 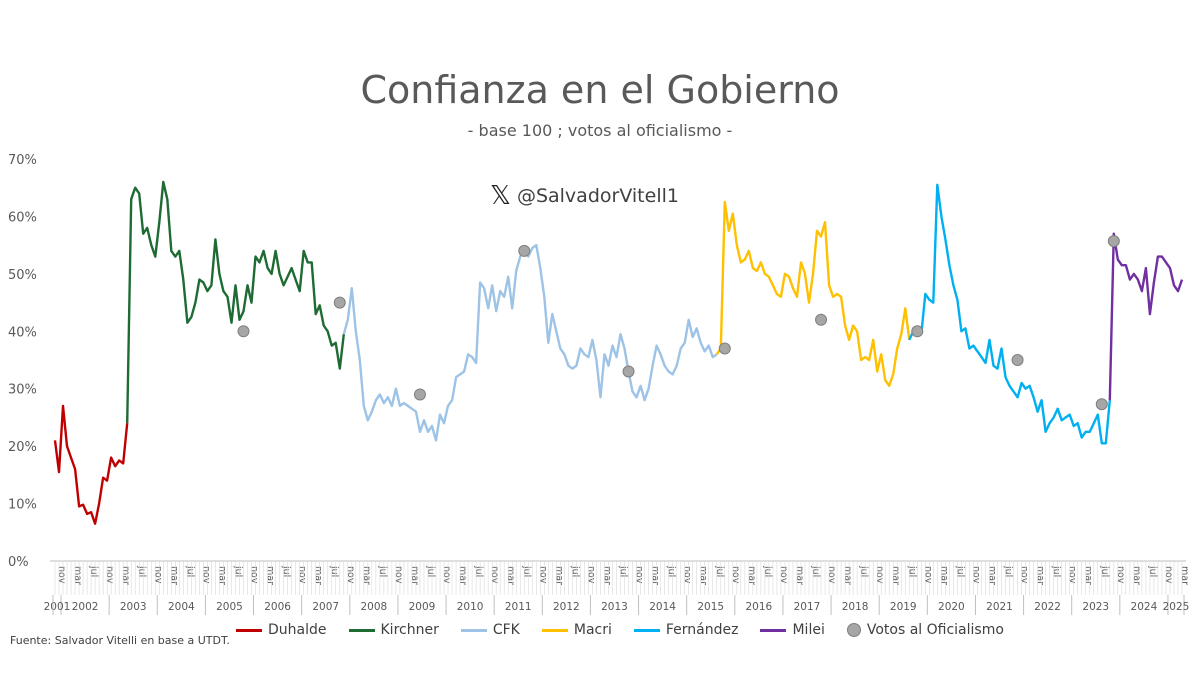 I want to click on year-label: 2018, so click(x=855, y=607).